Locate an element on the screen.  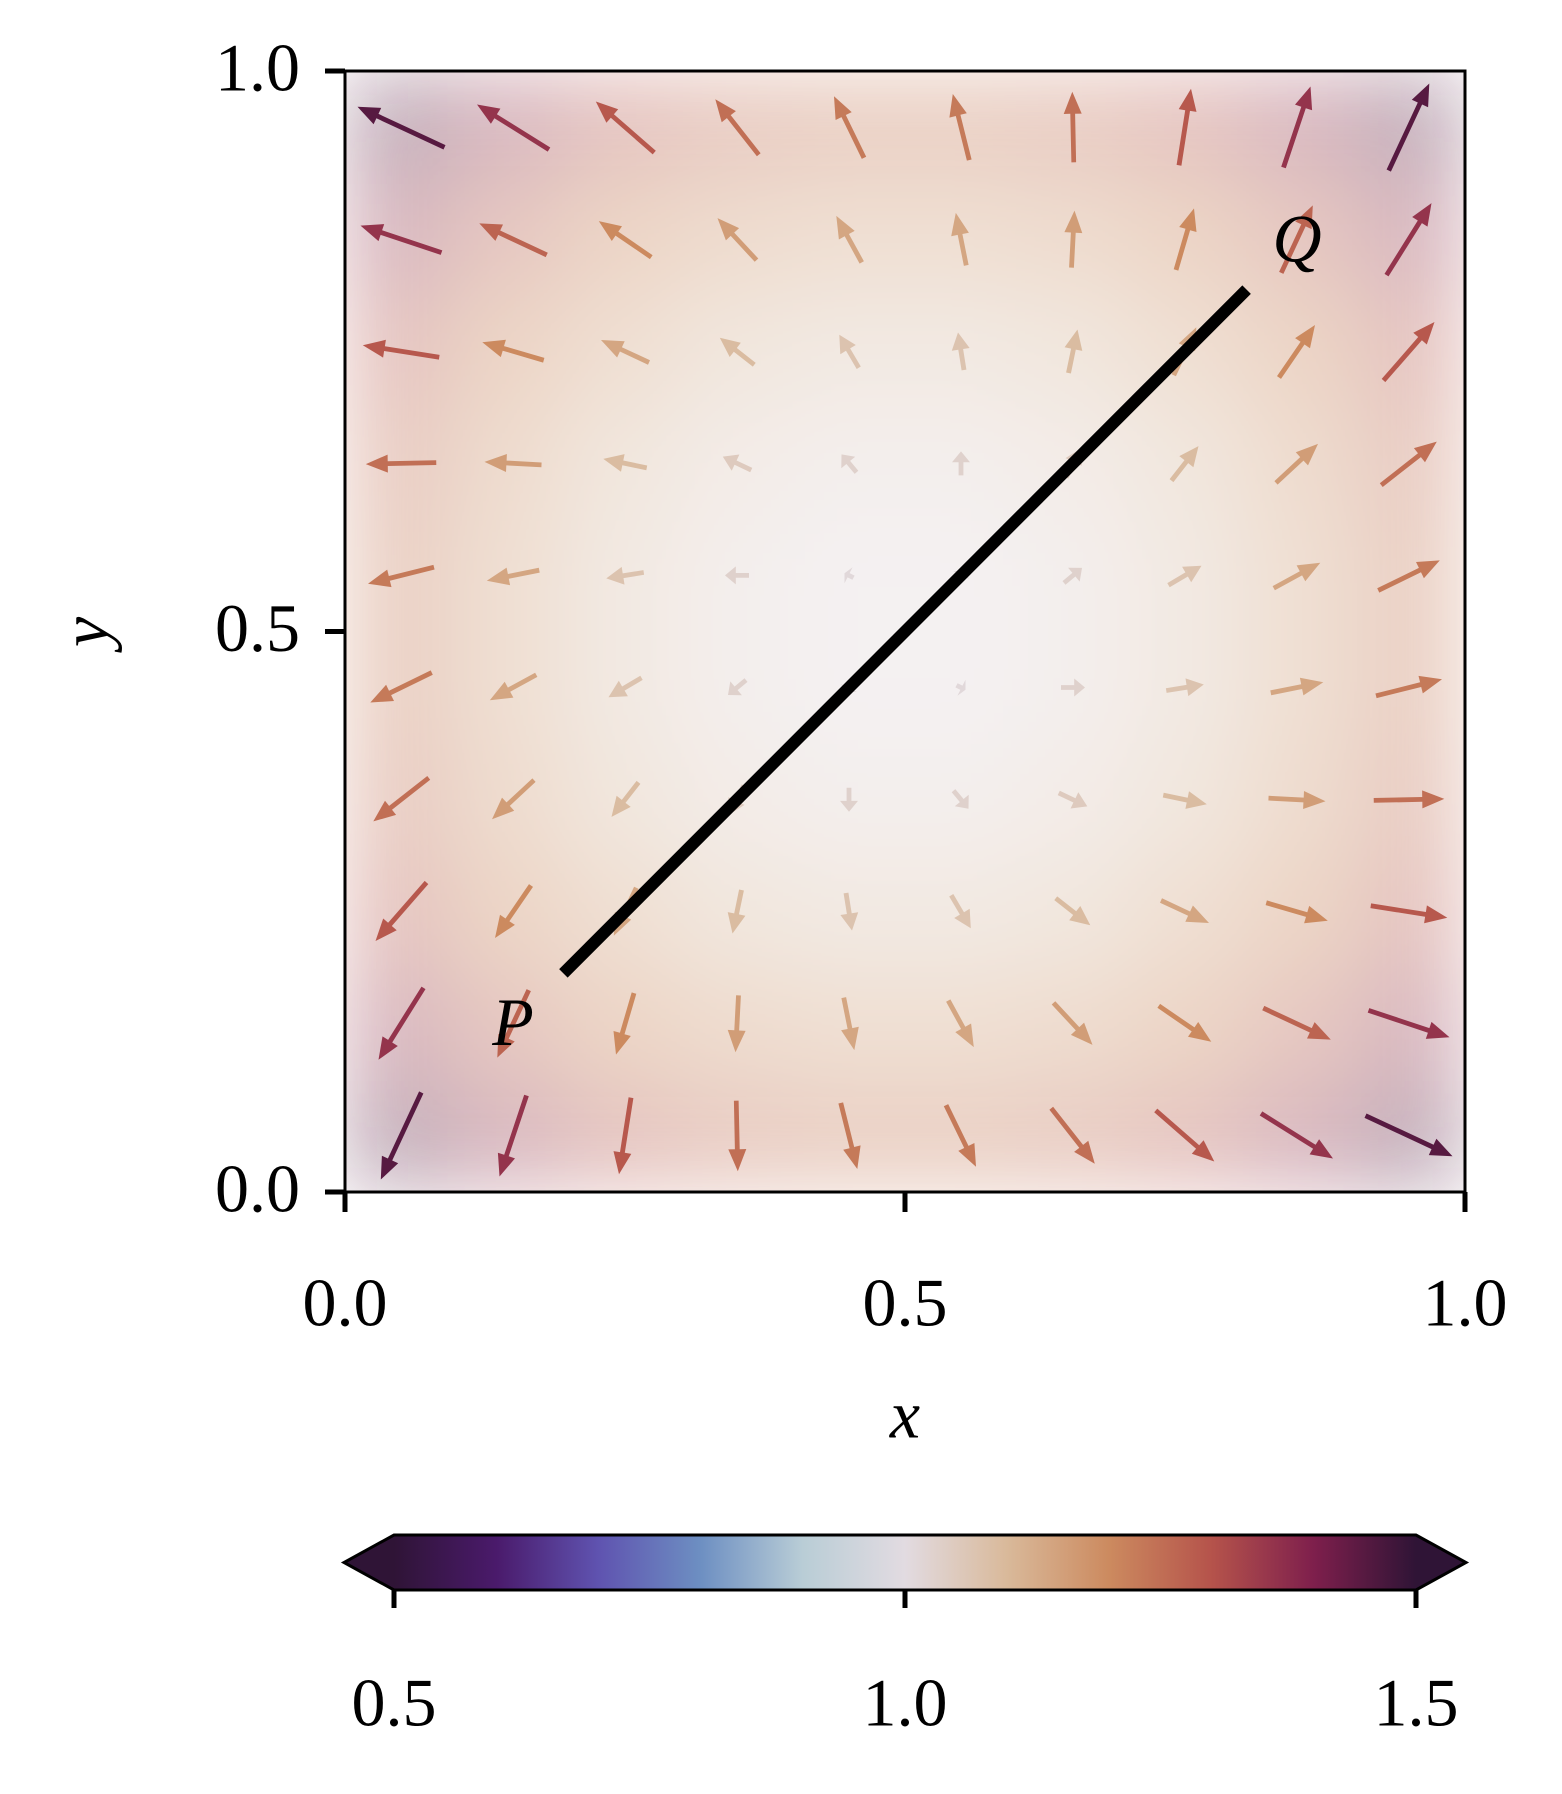
colorbar-tick-label: 0.5 is located at coordinates (394, 1703).